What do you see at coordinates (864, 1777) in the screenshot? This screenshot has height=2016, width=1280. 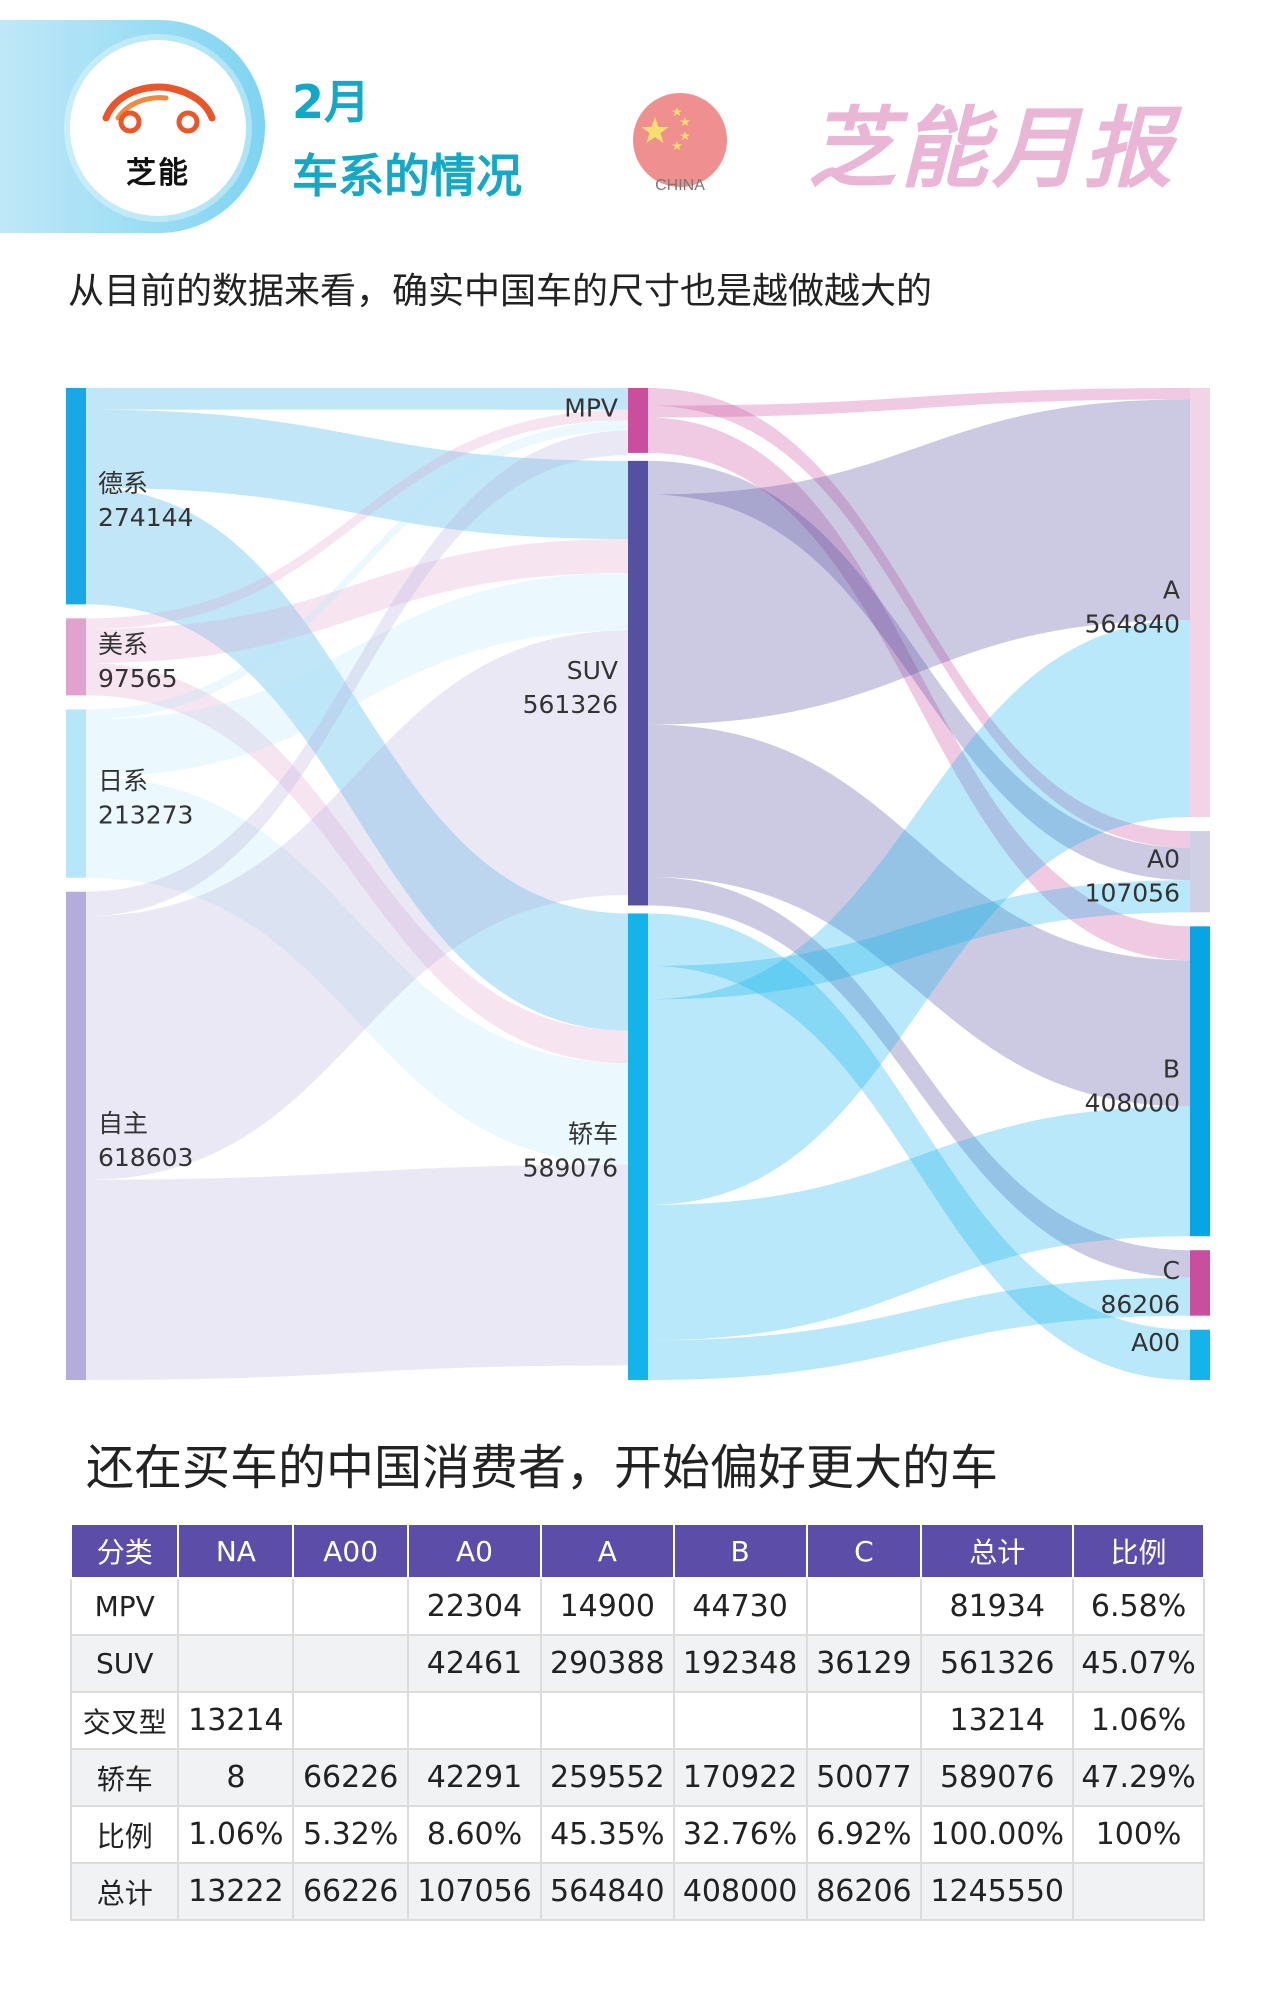 I see `table-cell: 50077` at bounding box center [864, 1777].